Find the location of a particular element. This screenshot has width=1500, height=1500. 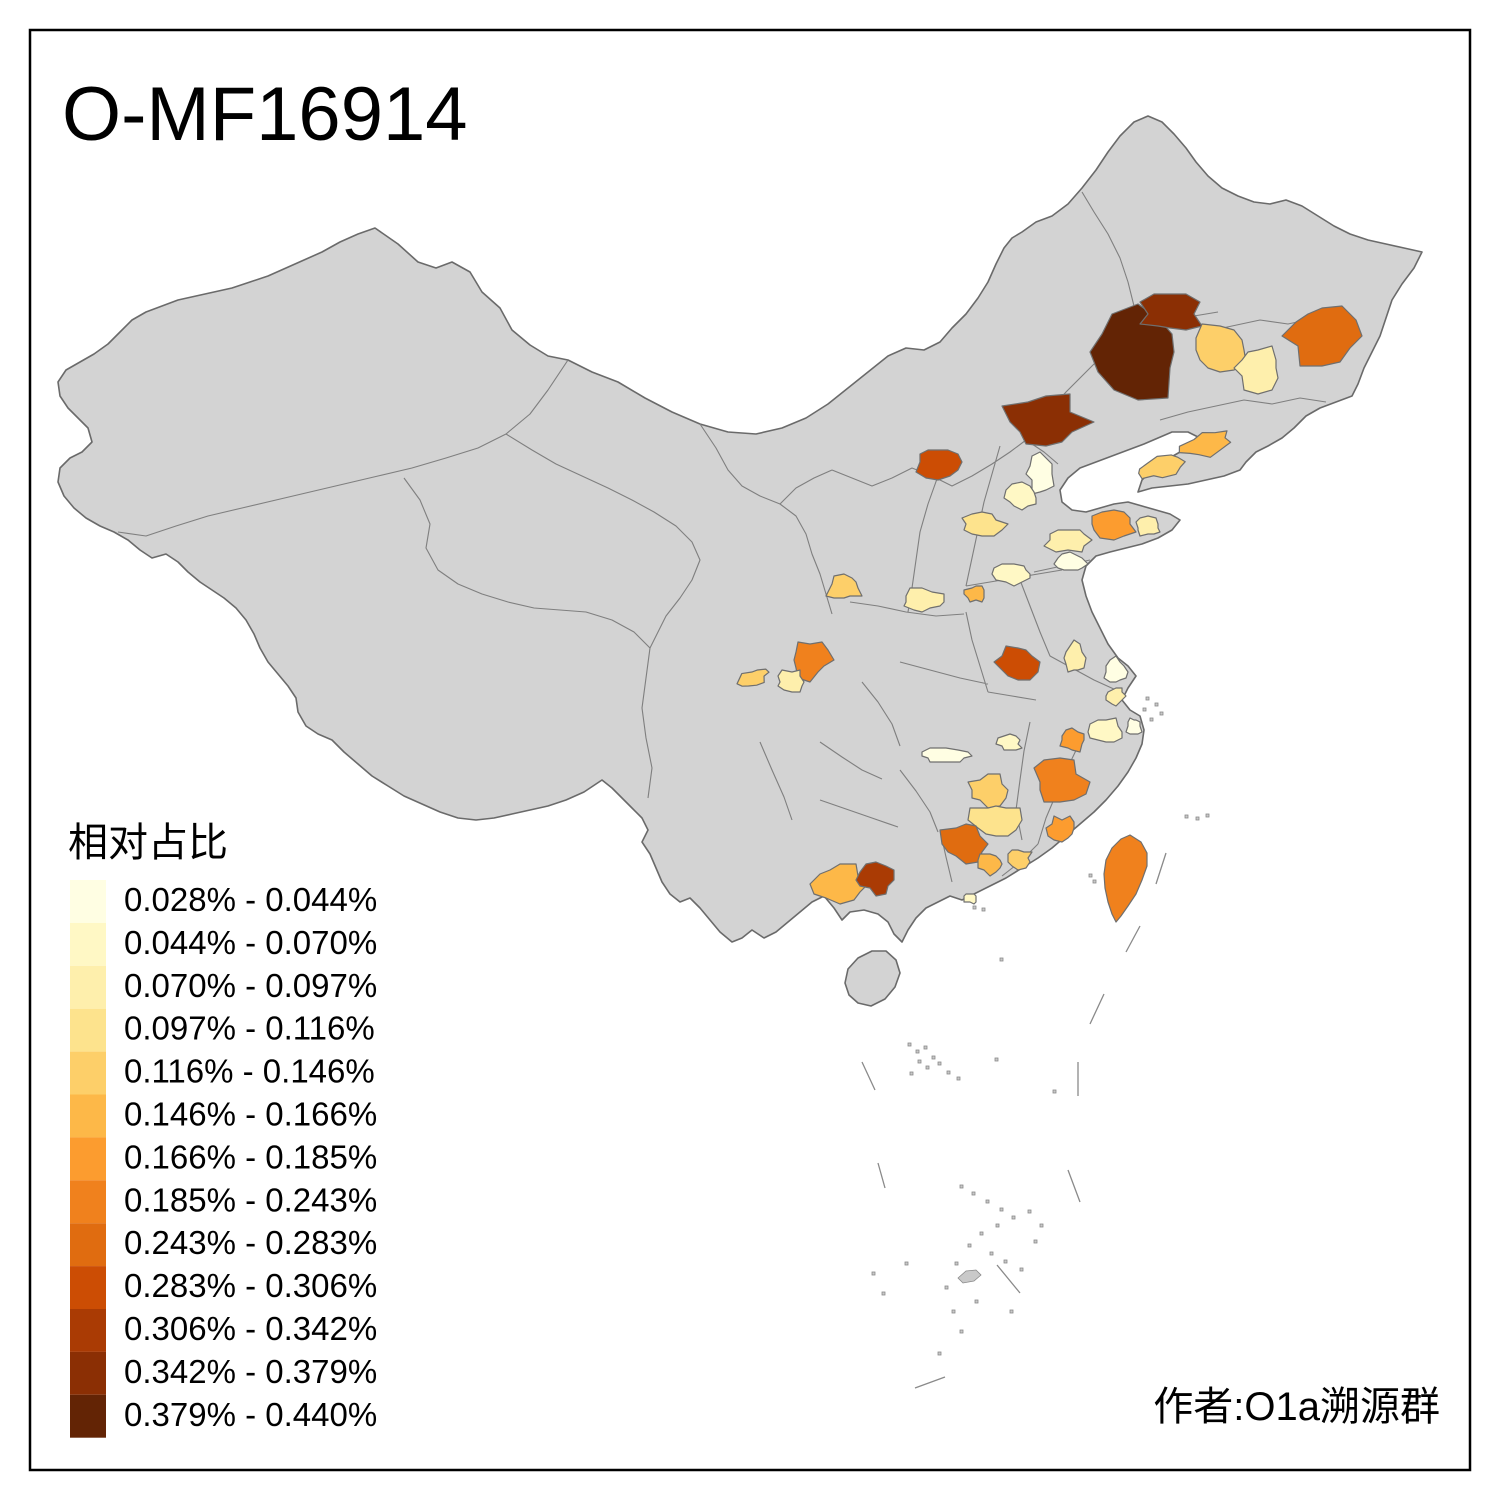

legend-label: 0.379% - 0.440% is located at coordinates (250, 1414).